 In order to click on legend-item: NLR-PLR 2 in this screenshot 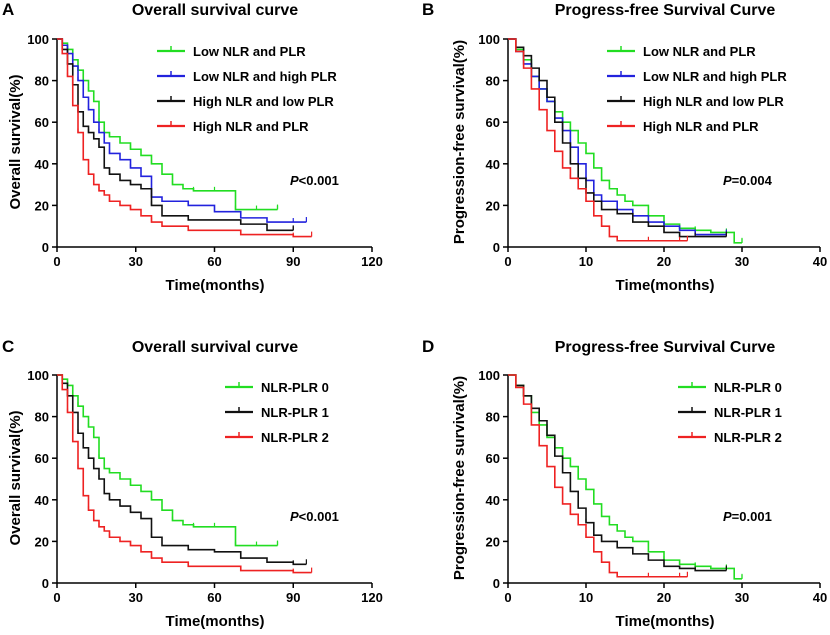, I will do `click(730, 437)`.